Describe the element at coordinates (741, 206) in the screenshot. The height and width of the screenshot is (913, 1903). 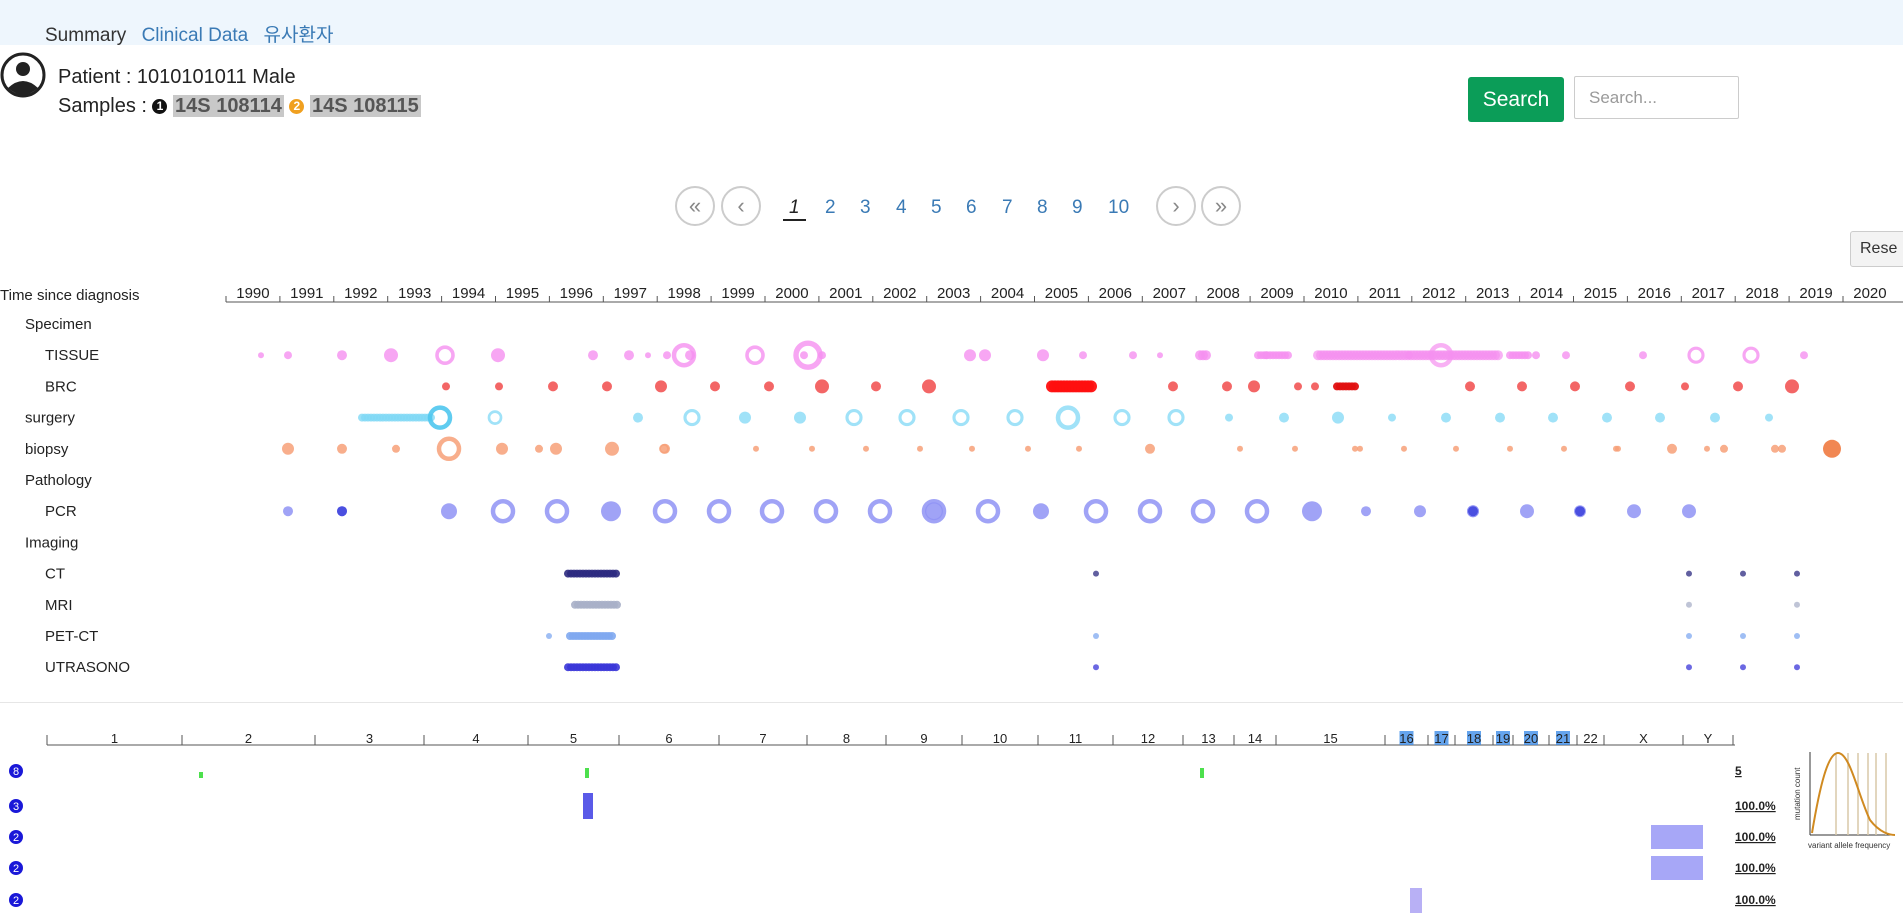
I see `prev-page-button: ‹` at that location.